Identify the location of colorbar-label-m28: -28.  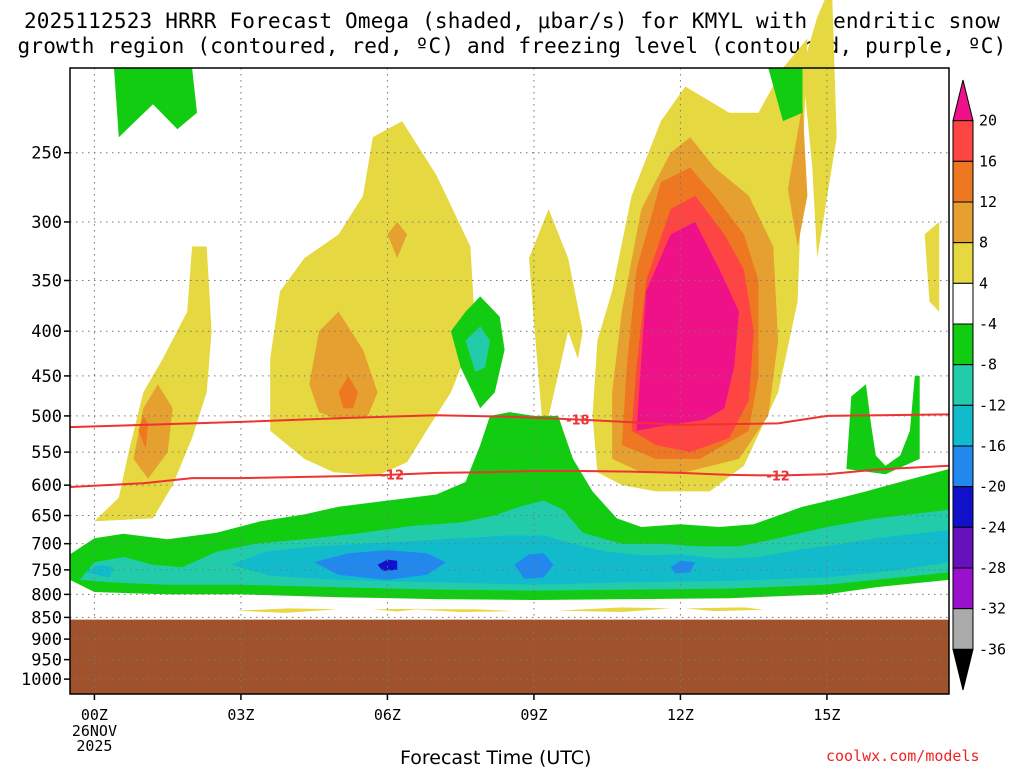
(992, 568).